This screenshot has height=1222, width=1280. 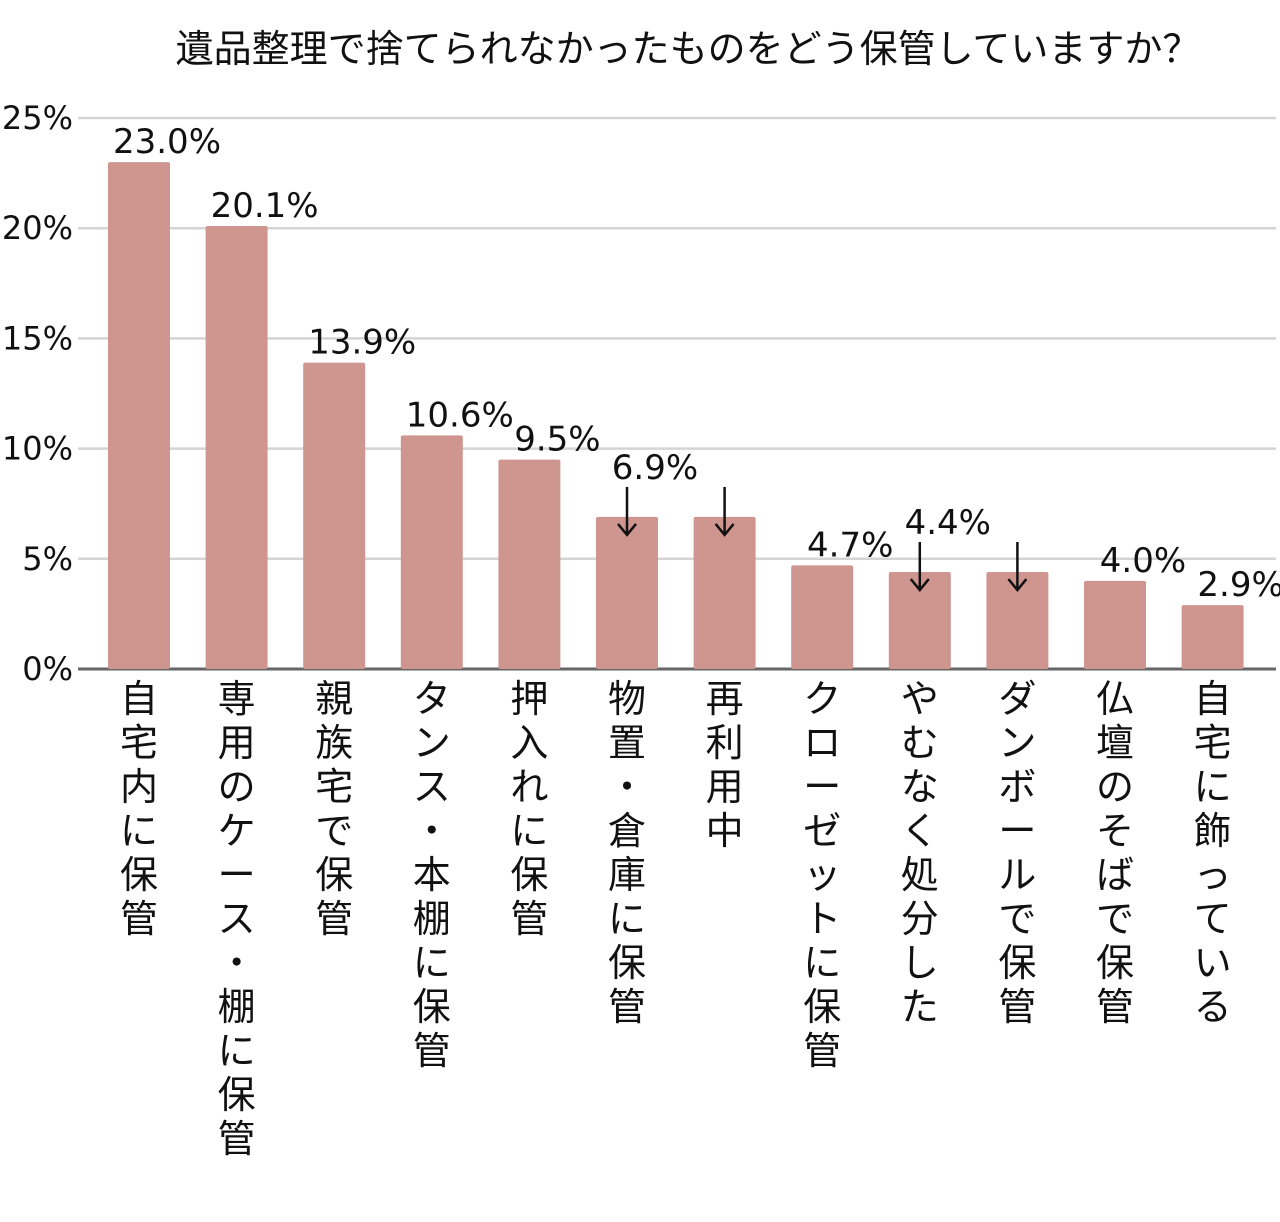 What do you see at coordinates (948, 523) in the screenshot?
I see `value-label: 4.4%` at bounding box center [948, 523].